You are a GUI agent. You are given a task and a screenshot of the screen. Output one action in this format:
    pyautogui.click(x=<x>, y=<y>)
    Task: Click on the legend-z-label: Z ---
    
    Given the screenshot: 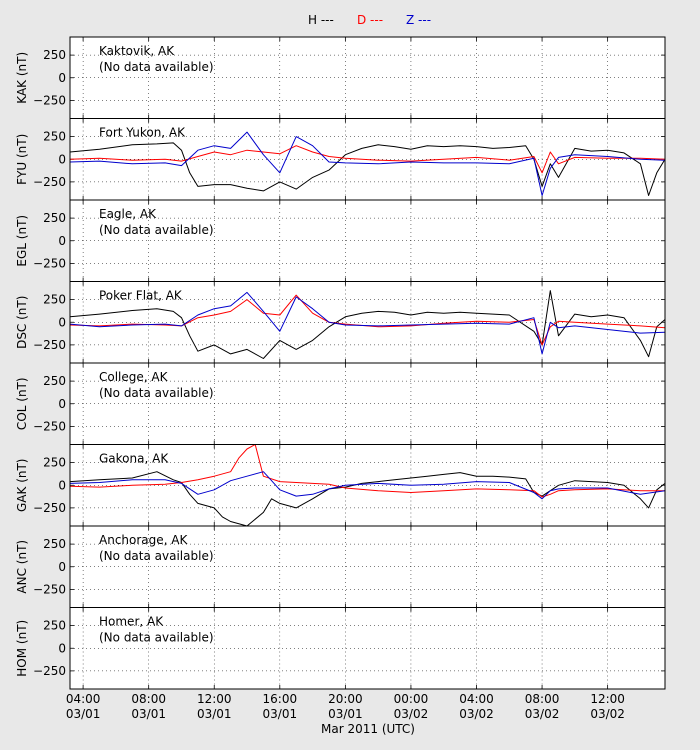 What is the action you would take?
    pyautogui.click(x=418, y=20)
    